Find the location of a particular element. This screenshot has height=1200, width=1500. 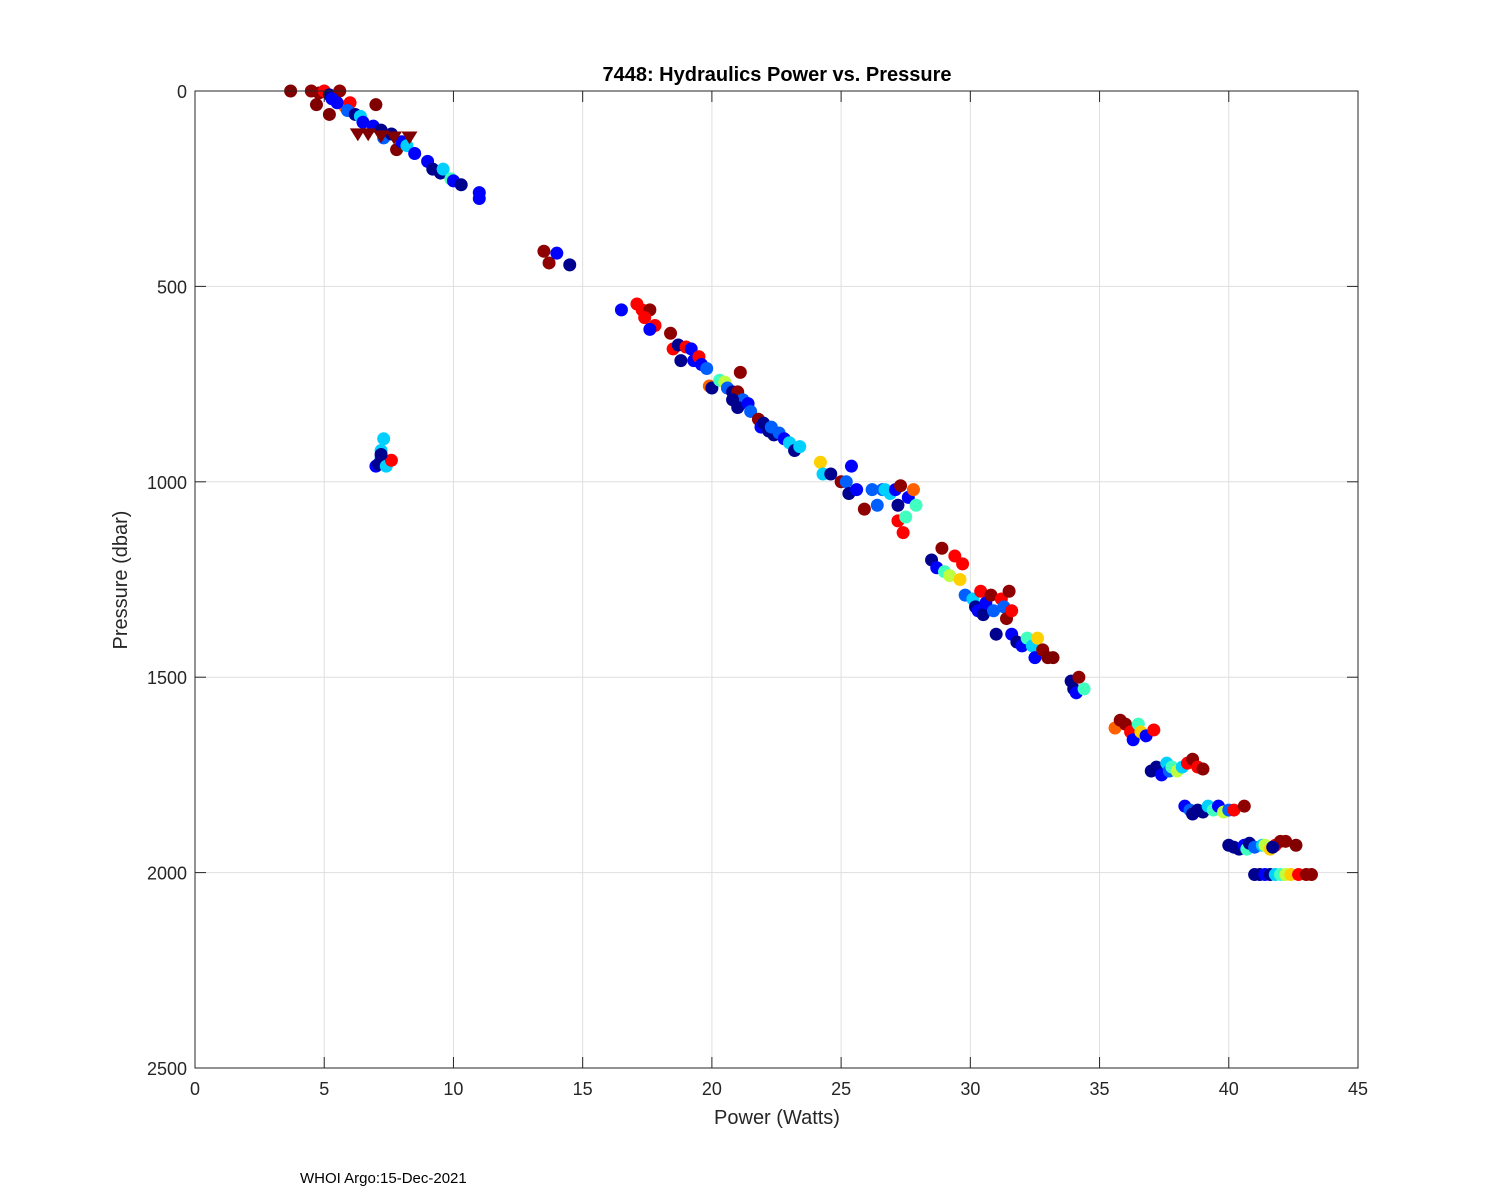

y-tick-label: 0 is located at coordinates (182, 92).